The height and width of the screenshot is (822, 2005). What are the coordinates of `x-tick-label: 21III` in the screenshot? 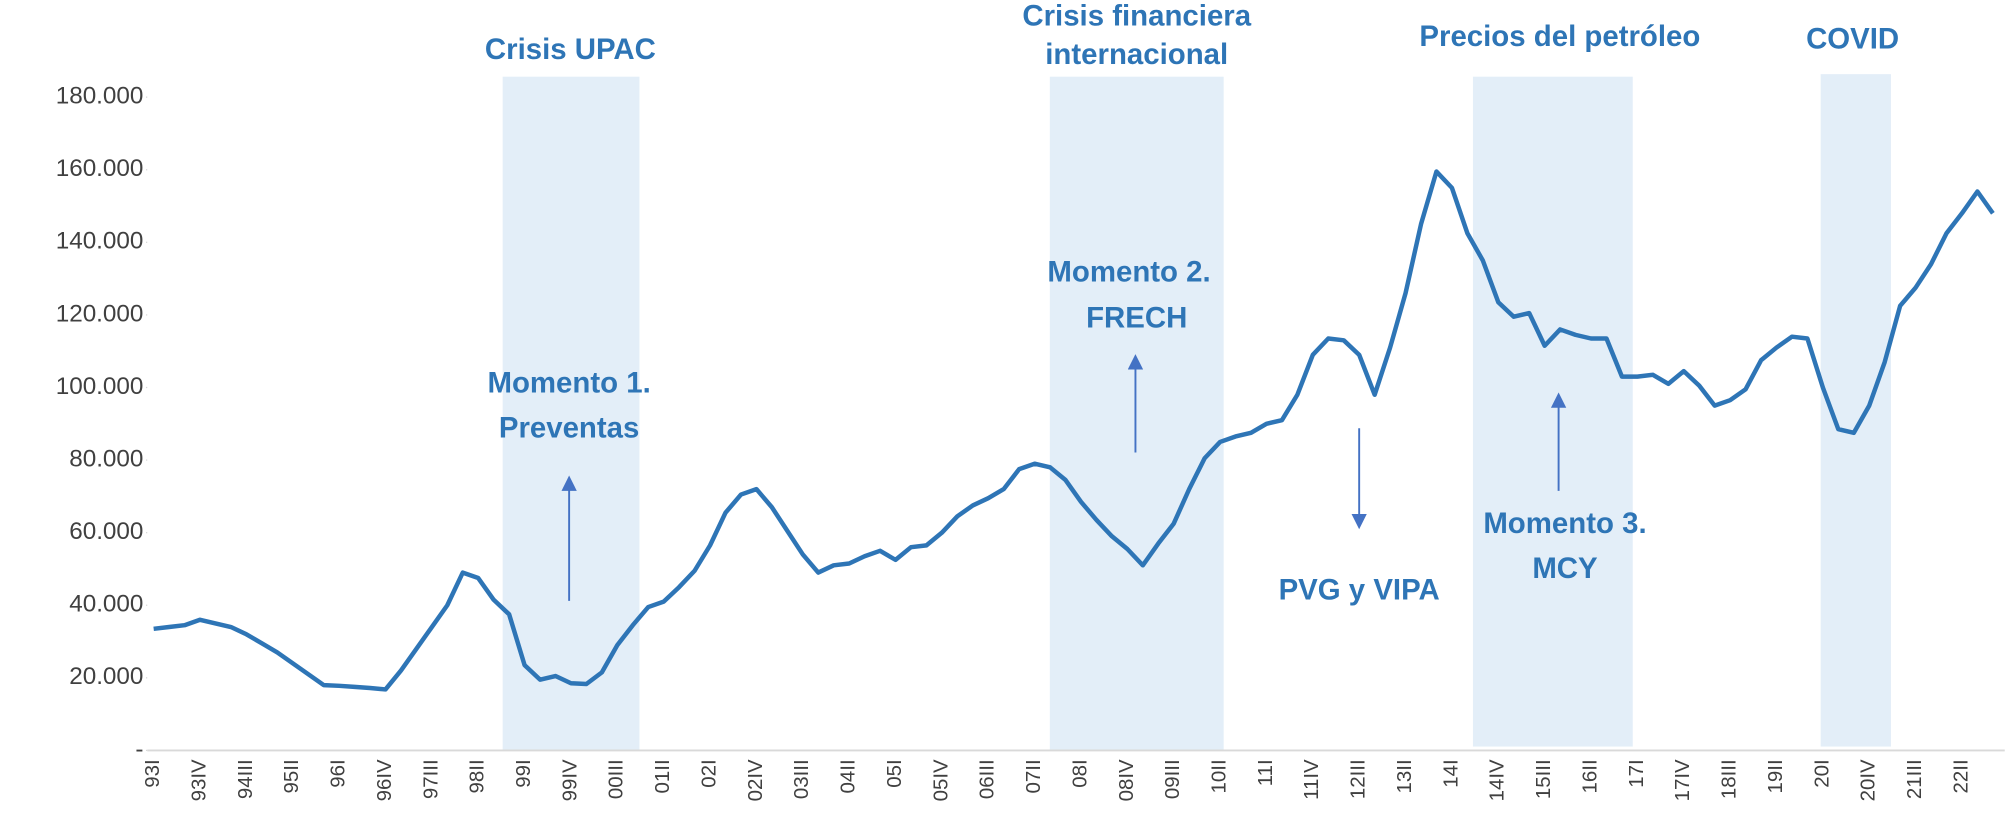 It's located at (1914, 779).